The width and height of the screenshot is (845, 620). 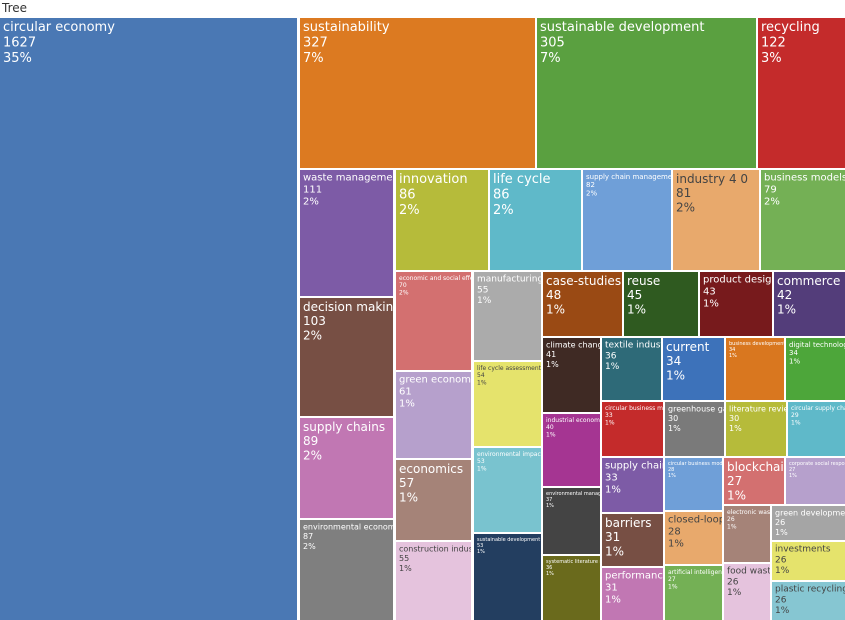 What do you see at coordinates (816, 429) in the screenshot?
I see `tile: circular supply chain291%` at bounding box center [816, 429].